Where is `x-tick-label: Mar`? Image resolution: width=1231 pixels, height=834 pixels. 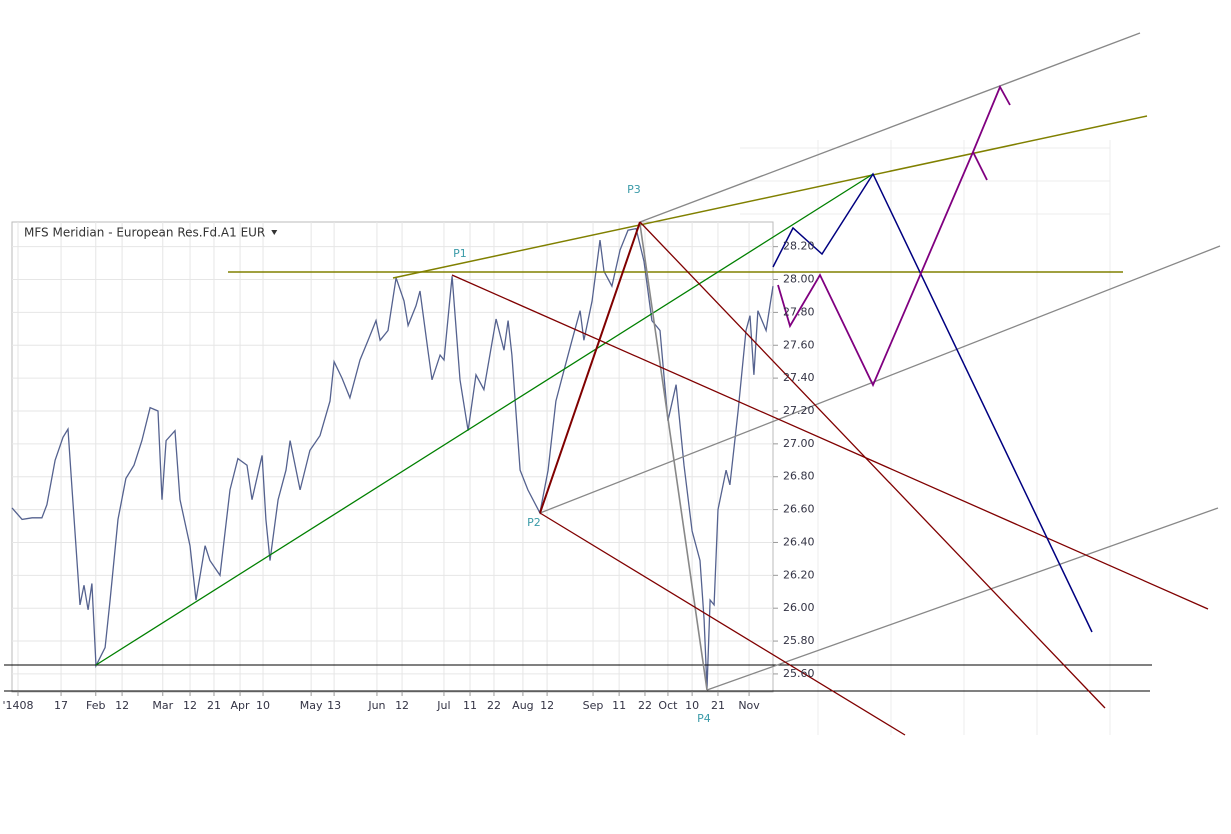
x-tick-label: Mar is located at coordinates (162, 705).